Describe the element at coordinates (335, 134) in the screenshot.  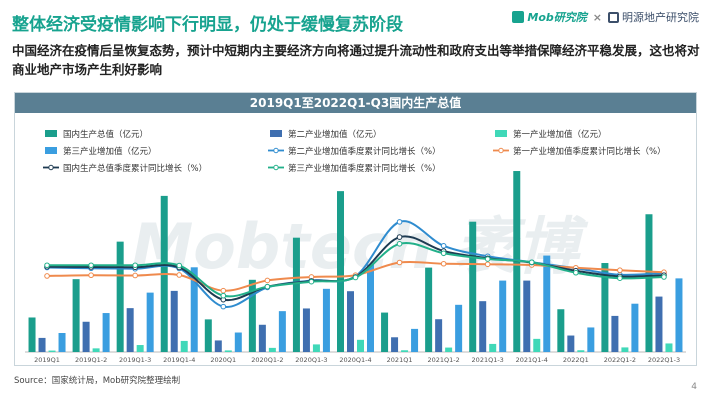
I see `legend-label: 第二产业增加值（亿元）` at that location.